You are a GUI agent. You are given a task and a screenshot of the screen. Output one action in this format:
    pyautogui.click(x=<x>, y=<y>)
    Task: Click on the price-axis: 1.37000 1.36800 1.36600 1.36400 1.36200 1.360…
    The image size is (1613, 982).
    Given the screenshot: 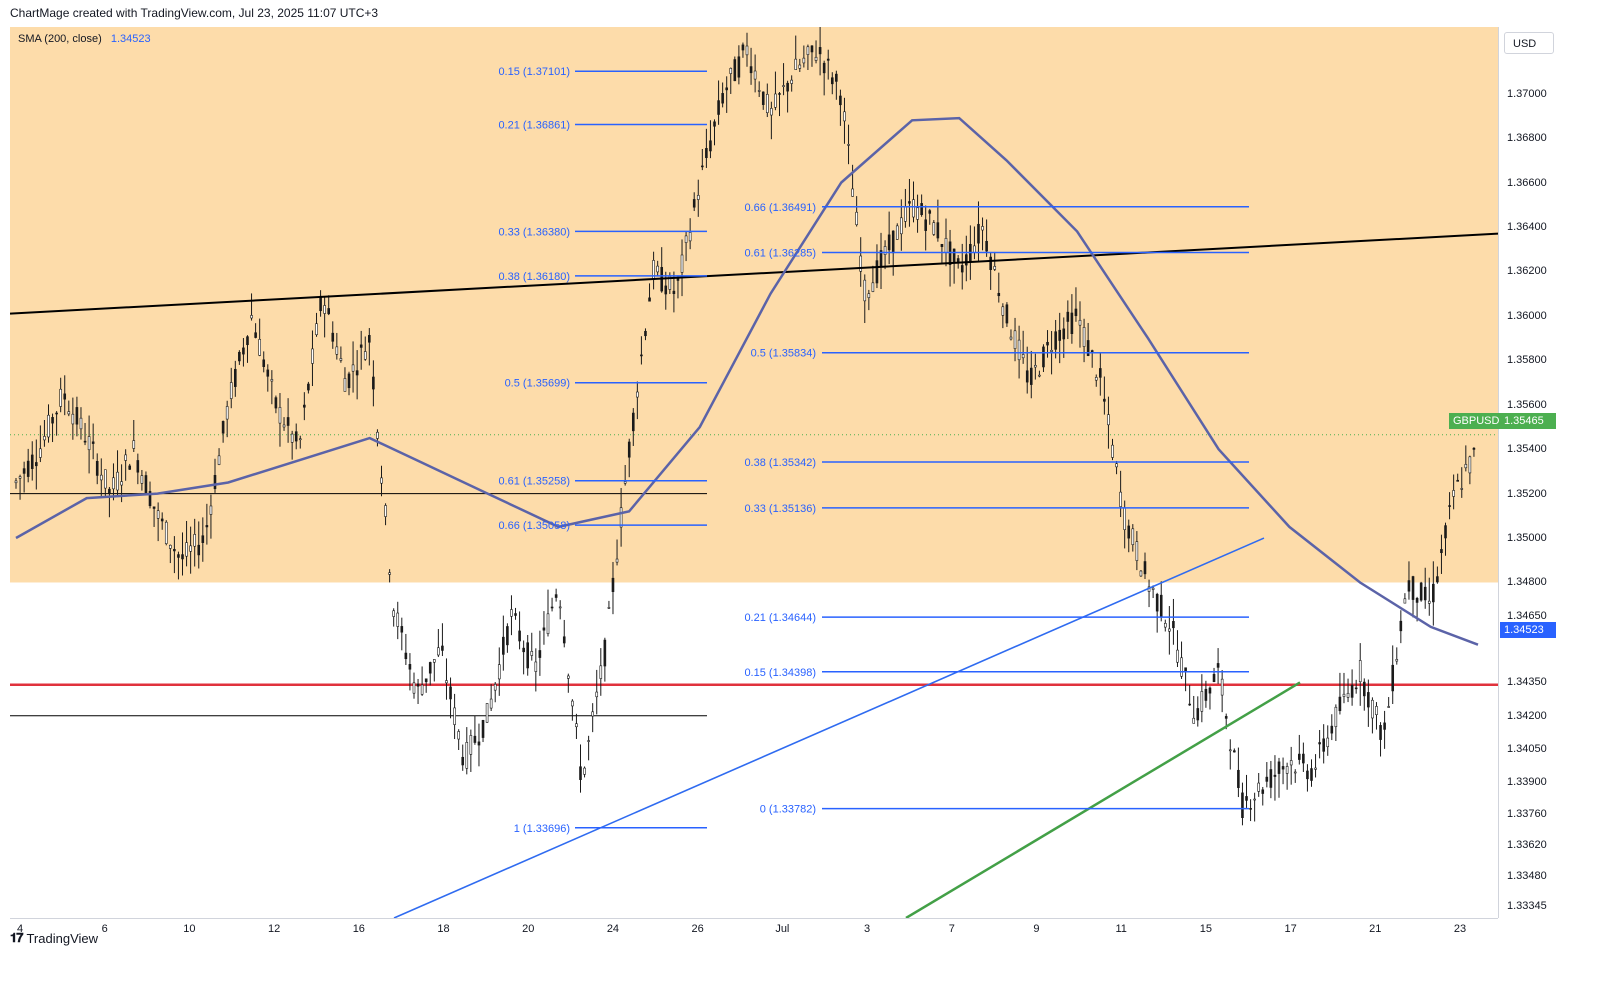 What is the action you would take?
    pyautogui.click(x=1529, y=472)
    